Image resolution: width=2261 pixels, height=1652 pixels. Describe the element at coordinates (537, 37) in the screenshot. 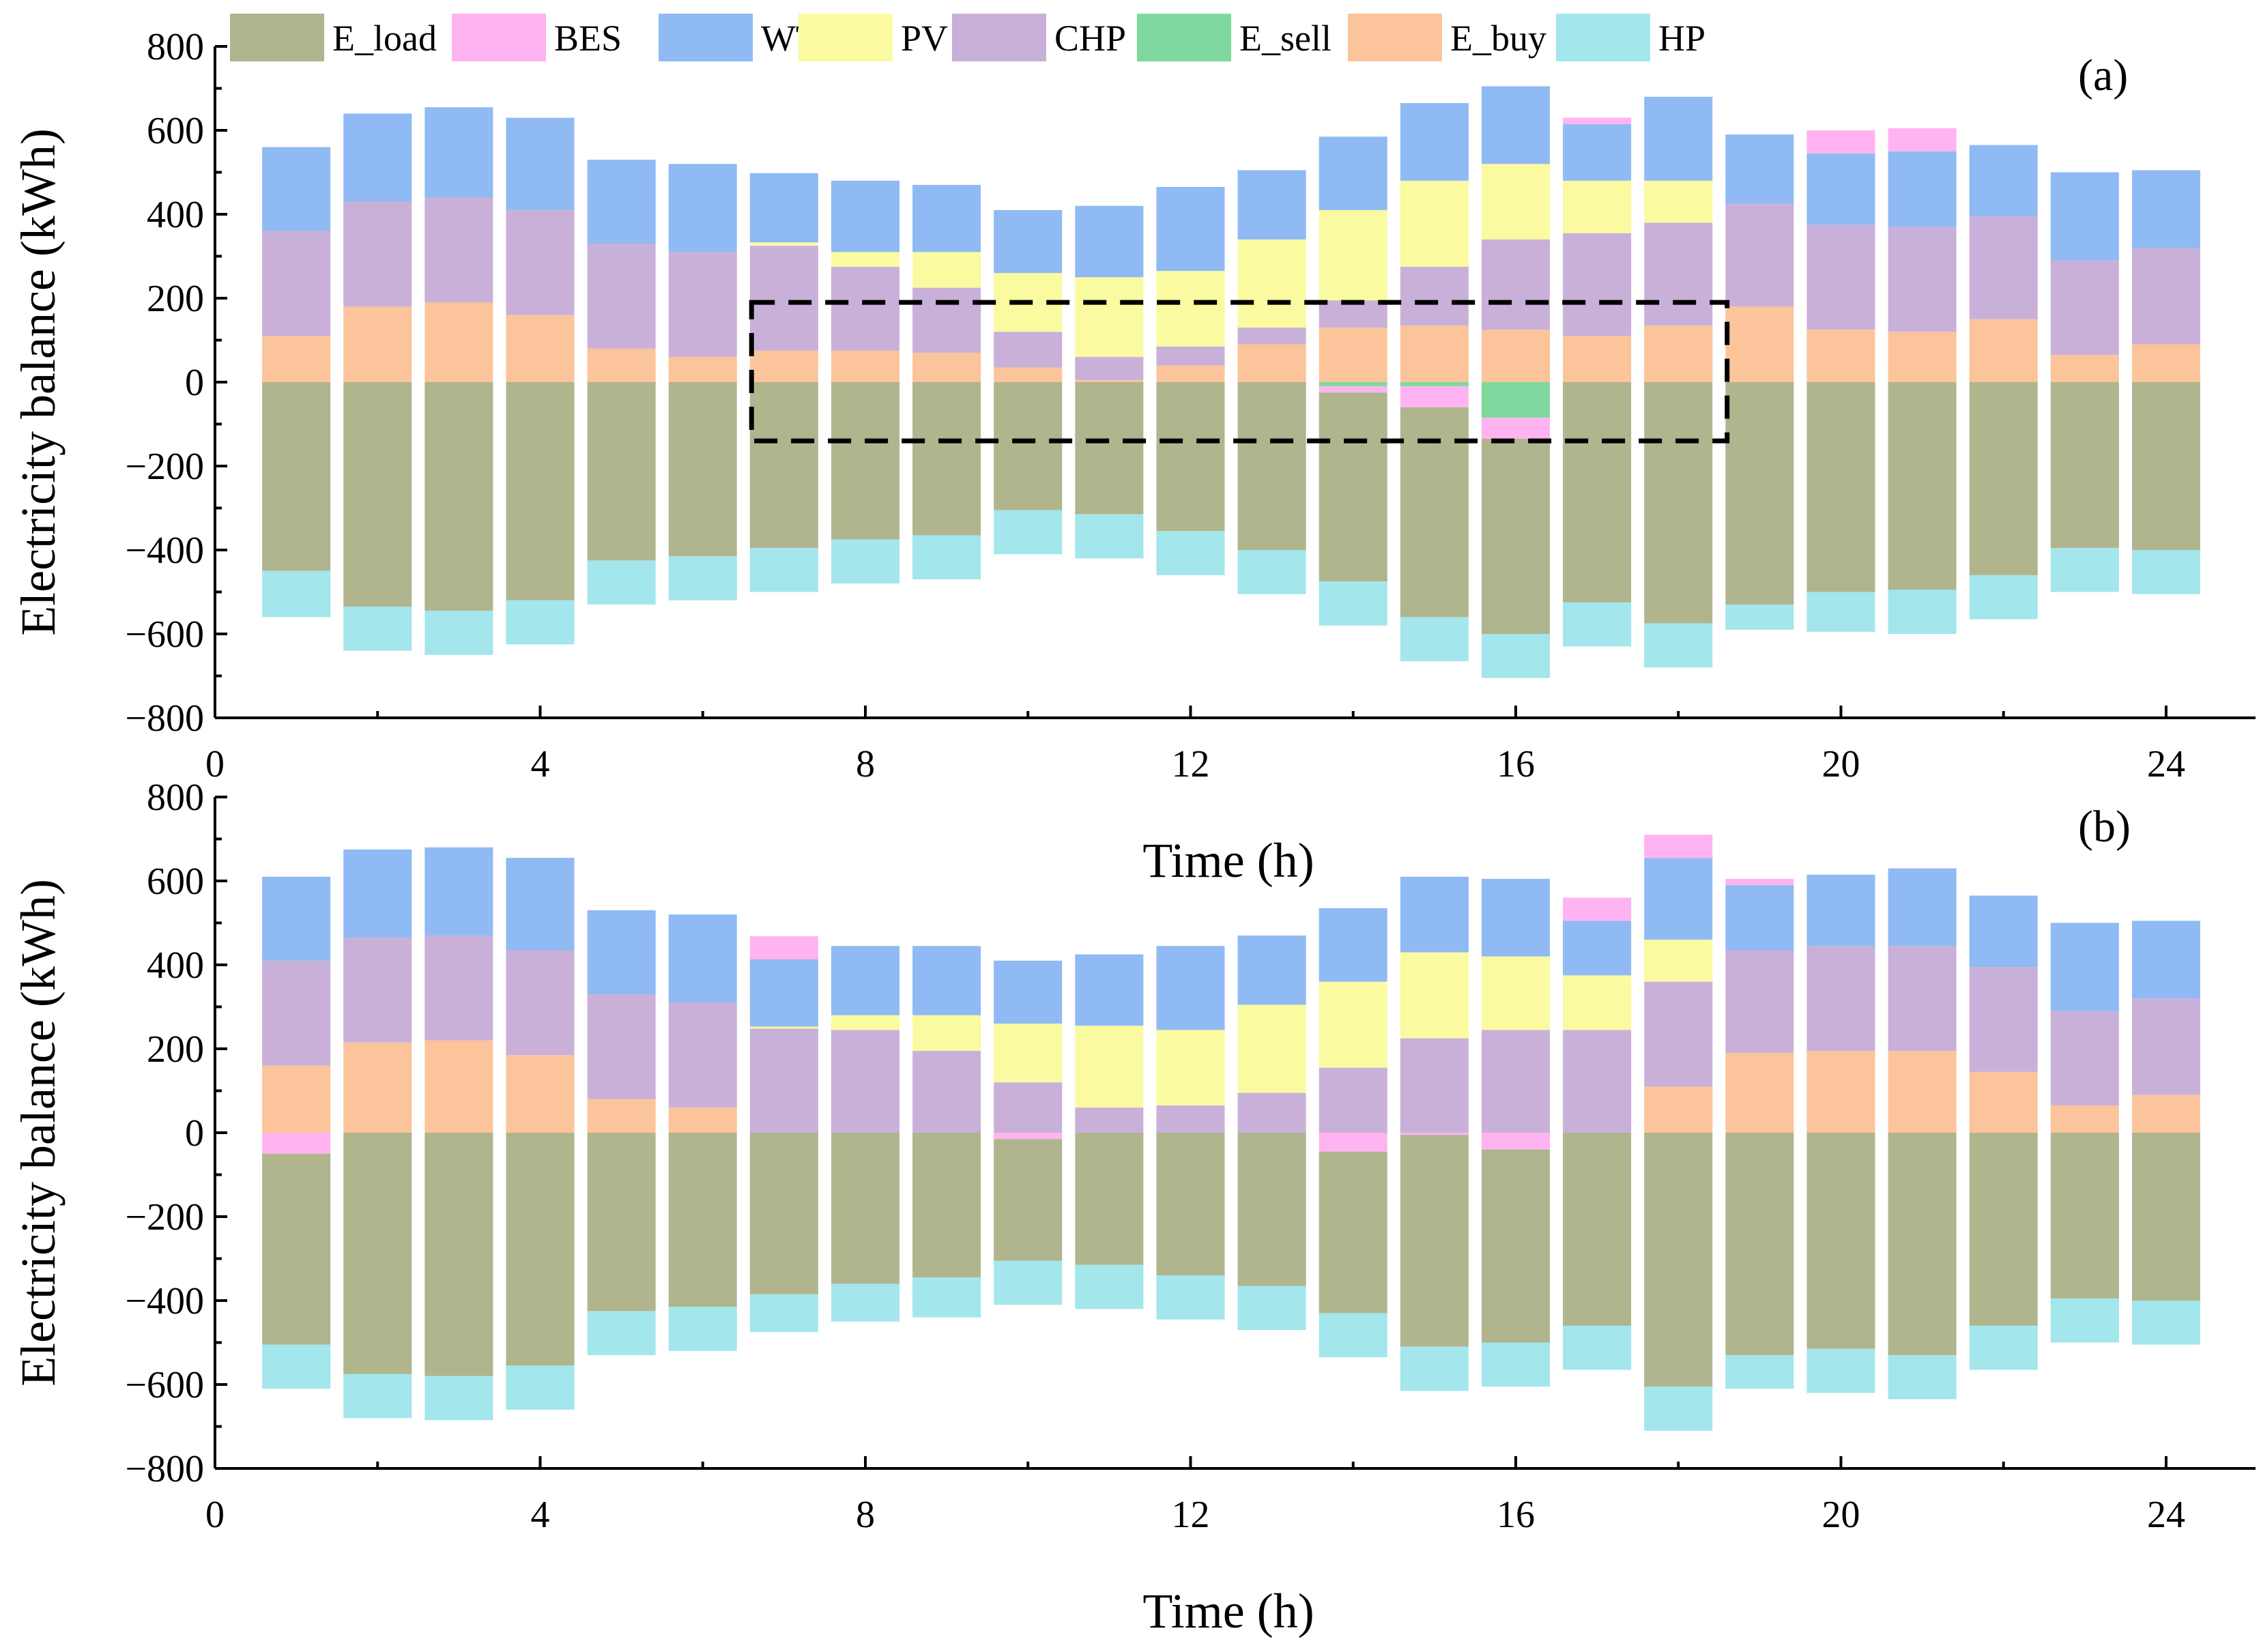

I see `legend-item-bes: BES` at that location.